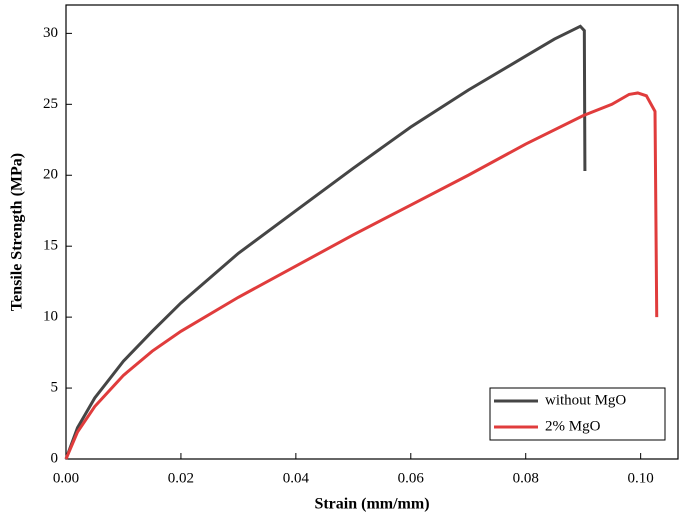  What do you see at coordinates (181, 478) in the screenshot?
I see `x-tick-label: 0.02` at bounding box center [181, 478].